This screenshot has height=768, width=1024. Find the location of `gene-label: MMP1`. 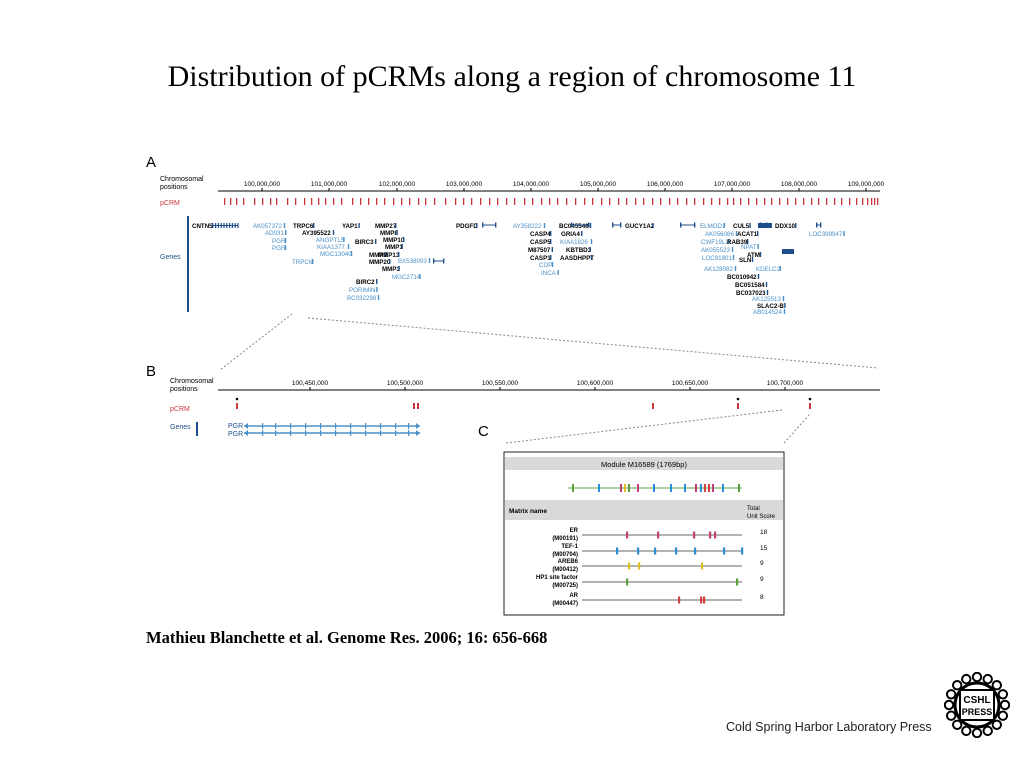

gene-label: MMP1 is located at coordinates (394, 247).